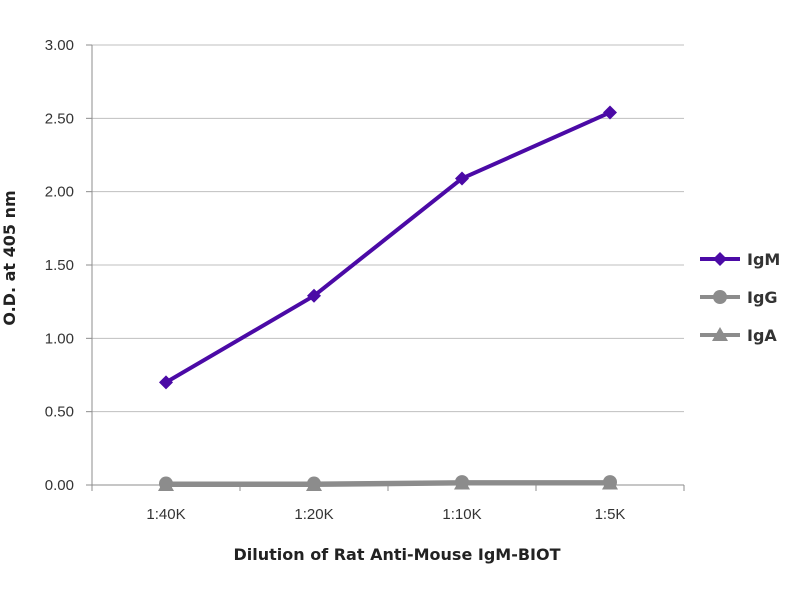 This screenshot has width=800, height=600. What do you see at coordinates (59, 338) in the screenshot?
I see `y-tick-label: 1.00` at bounding box center [59, 338].